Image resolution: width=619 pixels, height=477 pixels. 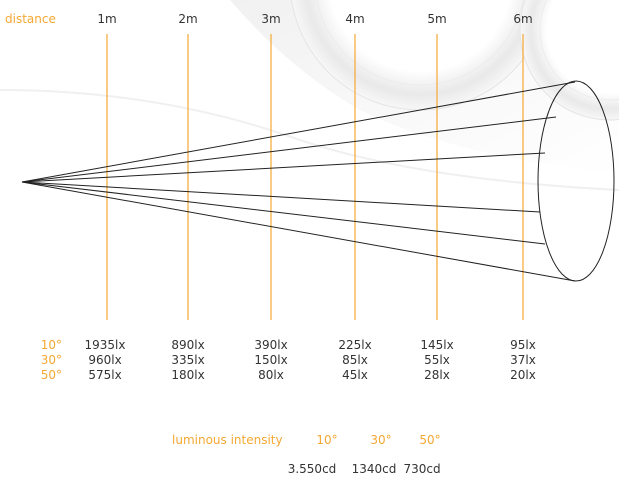 I want to click on lux-50-3m: 80lx, so click(x=271, y=375).